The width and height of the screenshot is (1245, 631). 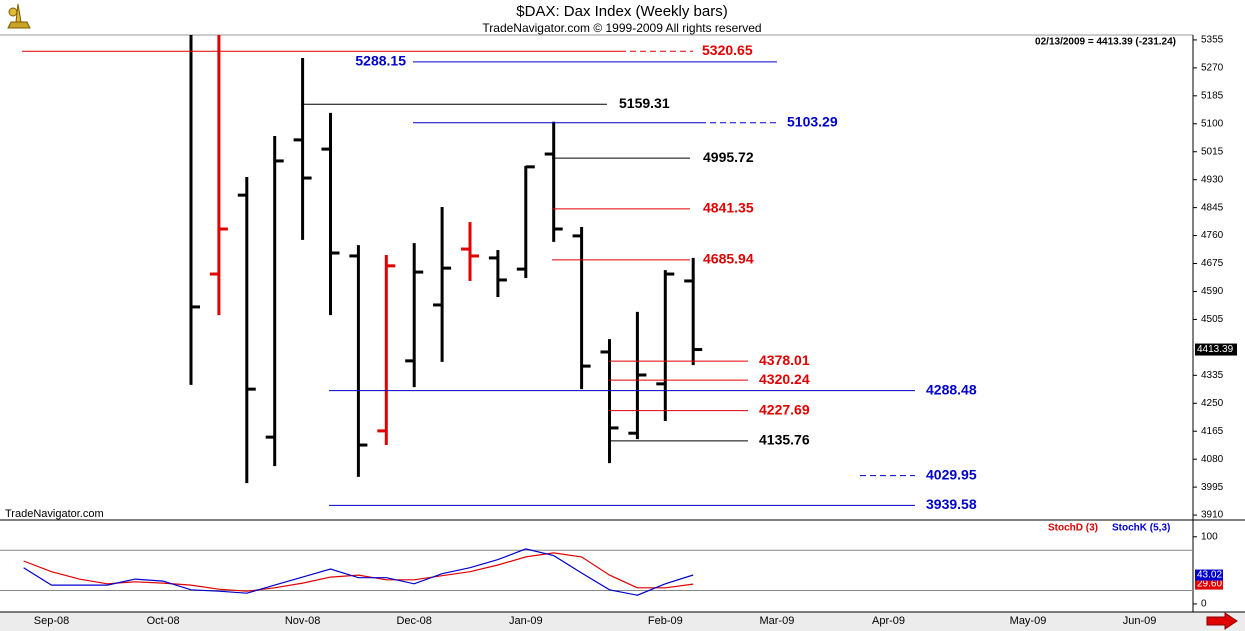 I want to click on y-tick-label: 3910, so click(x=1212, y=515).